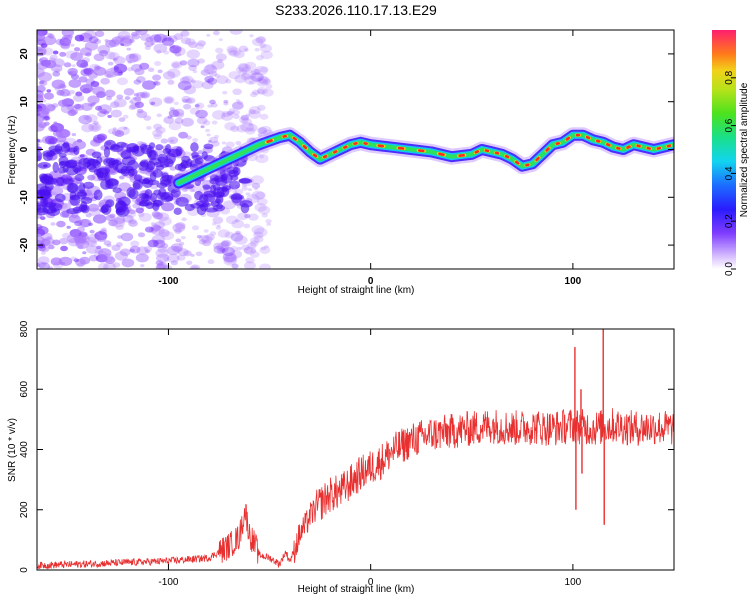 The width and height of the screenshot is (750, 605). Describe the element at coordinates (12, 450) in the screenshot. I see `snr-y-axis-label: SNR (10 * v/v)` at that location.